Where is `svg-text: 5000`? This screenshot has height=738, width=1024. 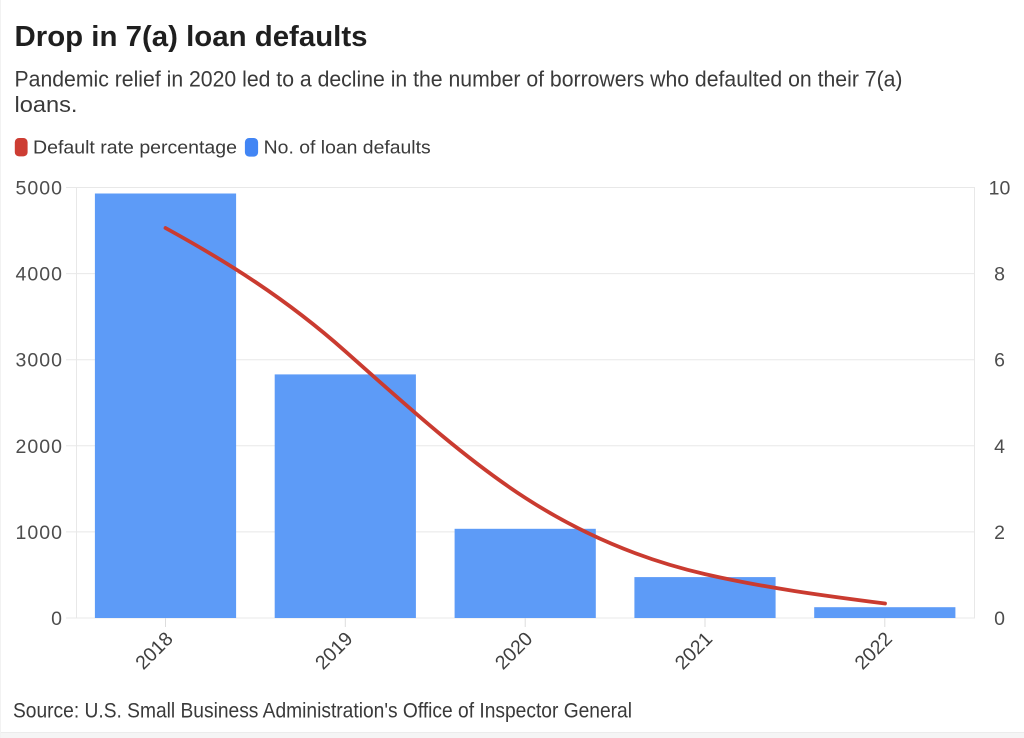 svg-text: 5000 is located at coordinates (39, 189).